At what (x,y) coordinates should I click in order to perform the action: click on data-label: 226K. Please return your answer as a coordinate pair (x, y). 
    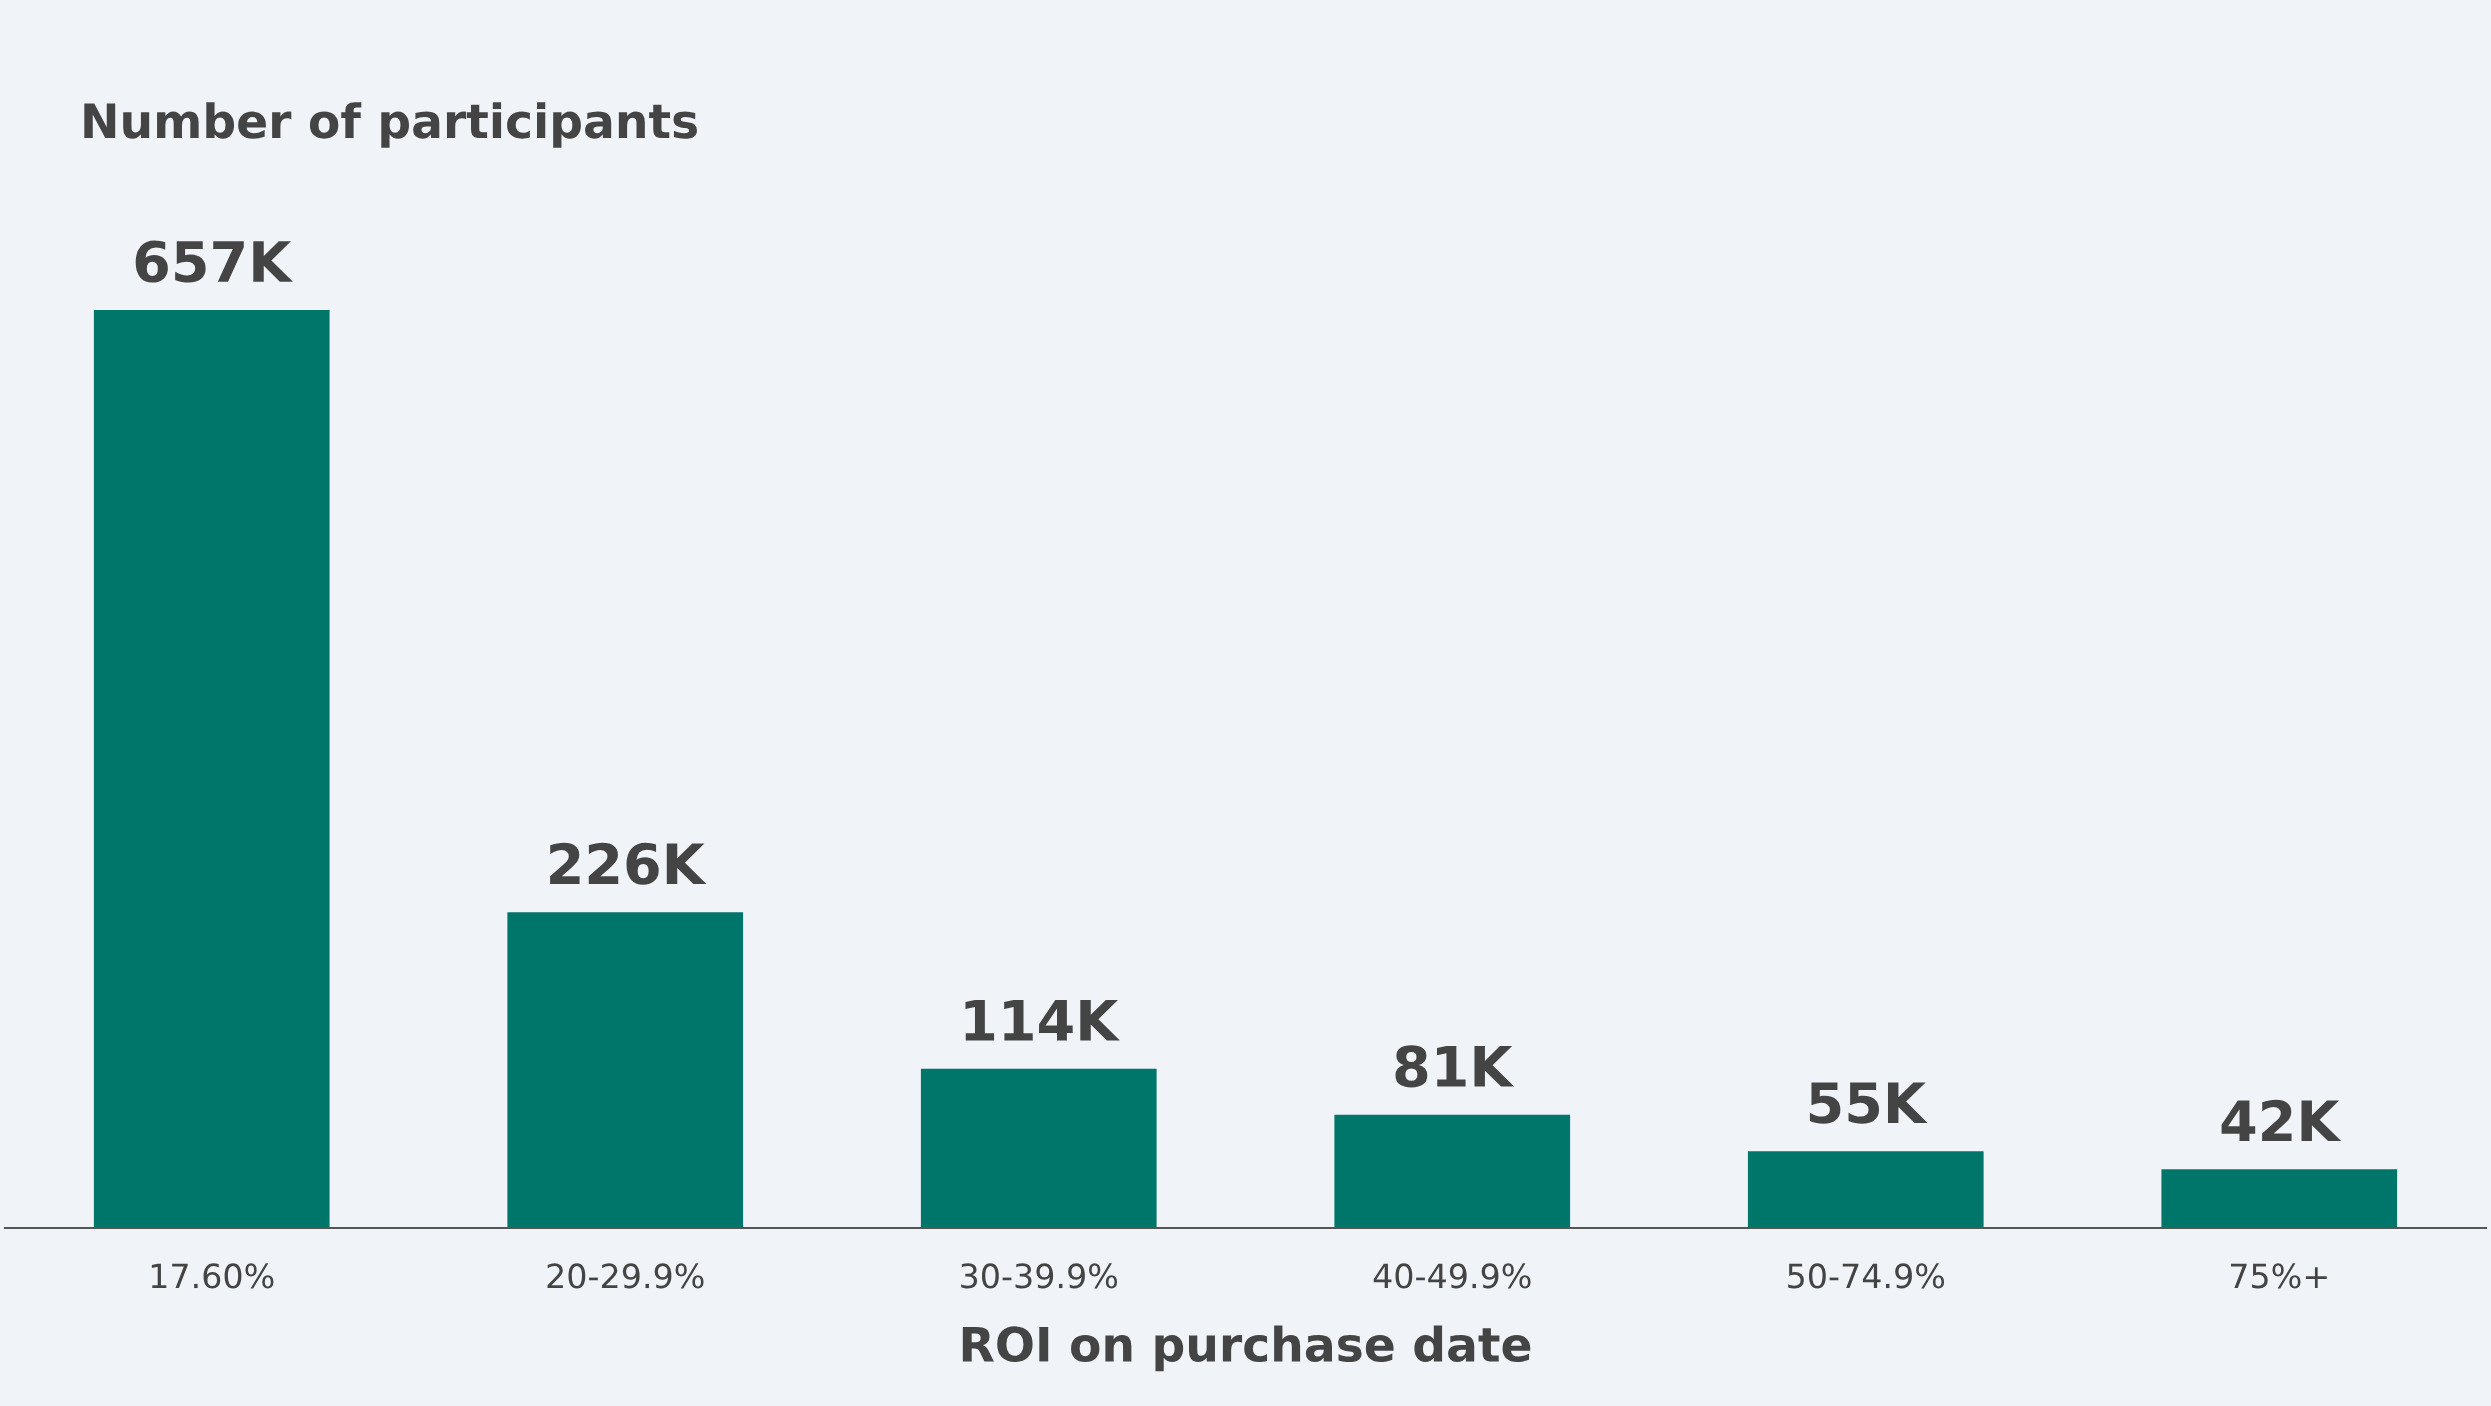
    Looking at the image, I should click on (628, 863).